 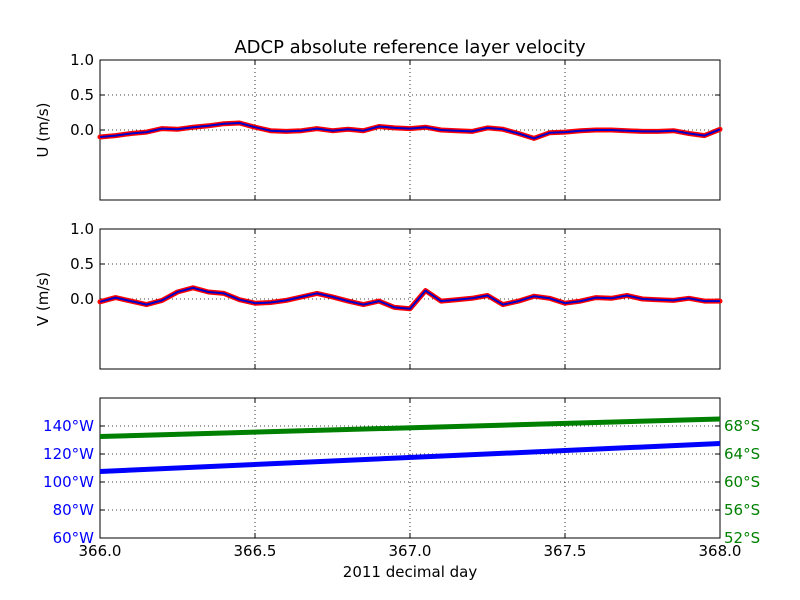 What do you see at coordinates (720, 551) in the screenshot?
I see `x-tick-label: 368.0` at bounding box center [720, 551].